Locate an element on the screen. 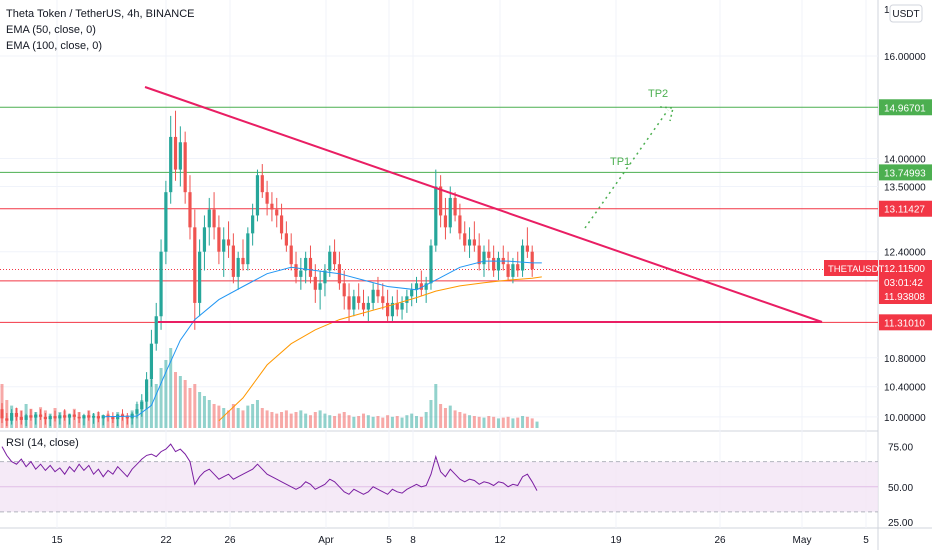 Image resolution: width=932 pixels, height=555 pixels. price-tick-label: 12.40000 is located at coordinates (905, 253).